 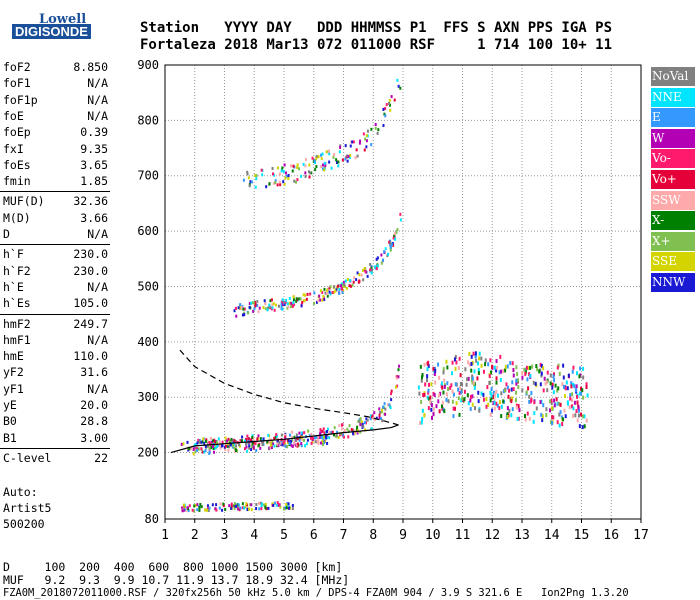 What do you see at coordinates (673, 76) in the screenshot?
I see `legend-entry: NoVal` at bounding box center [673, 76].